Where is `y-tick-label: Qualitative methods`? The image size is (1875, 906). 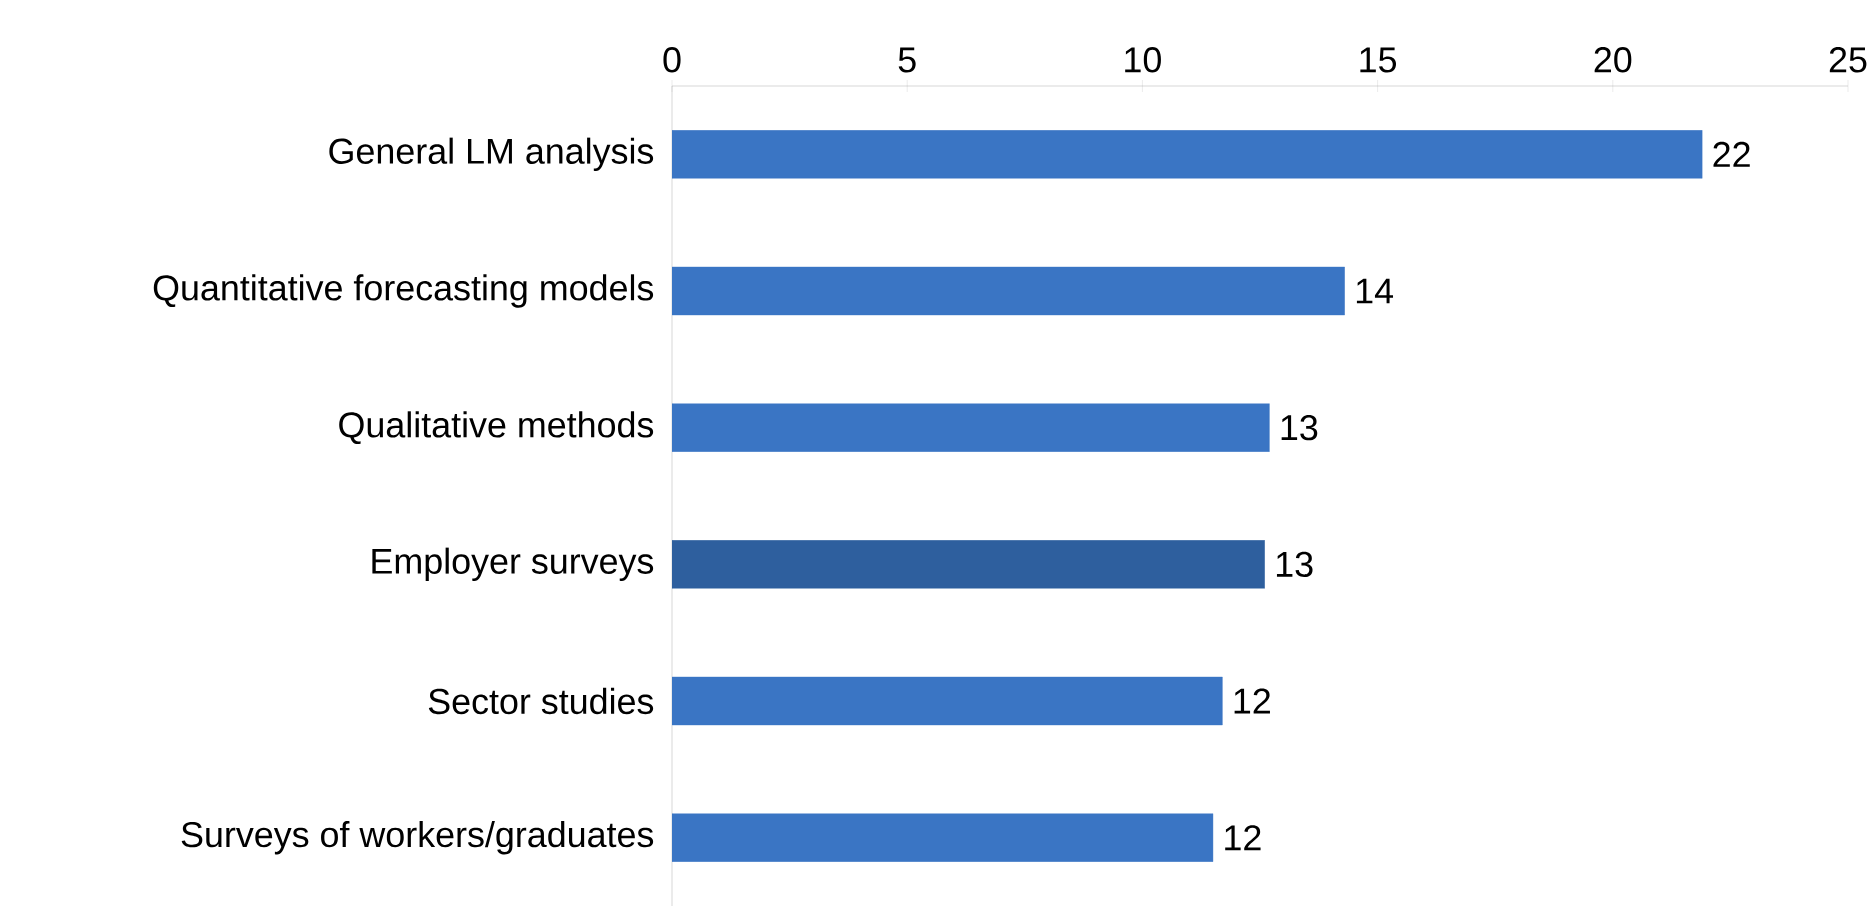 y-tick-label: Qualitative methods is located at coordinates (496, 428).